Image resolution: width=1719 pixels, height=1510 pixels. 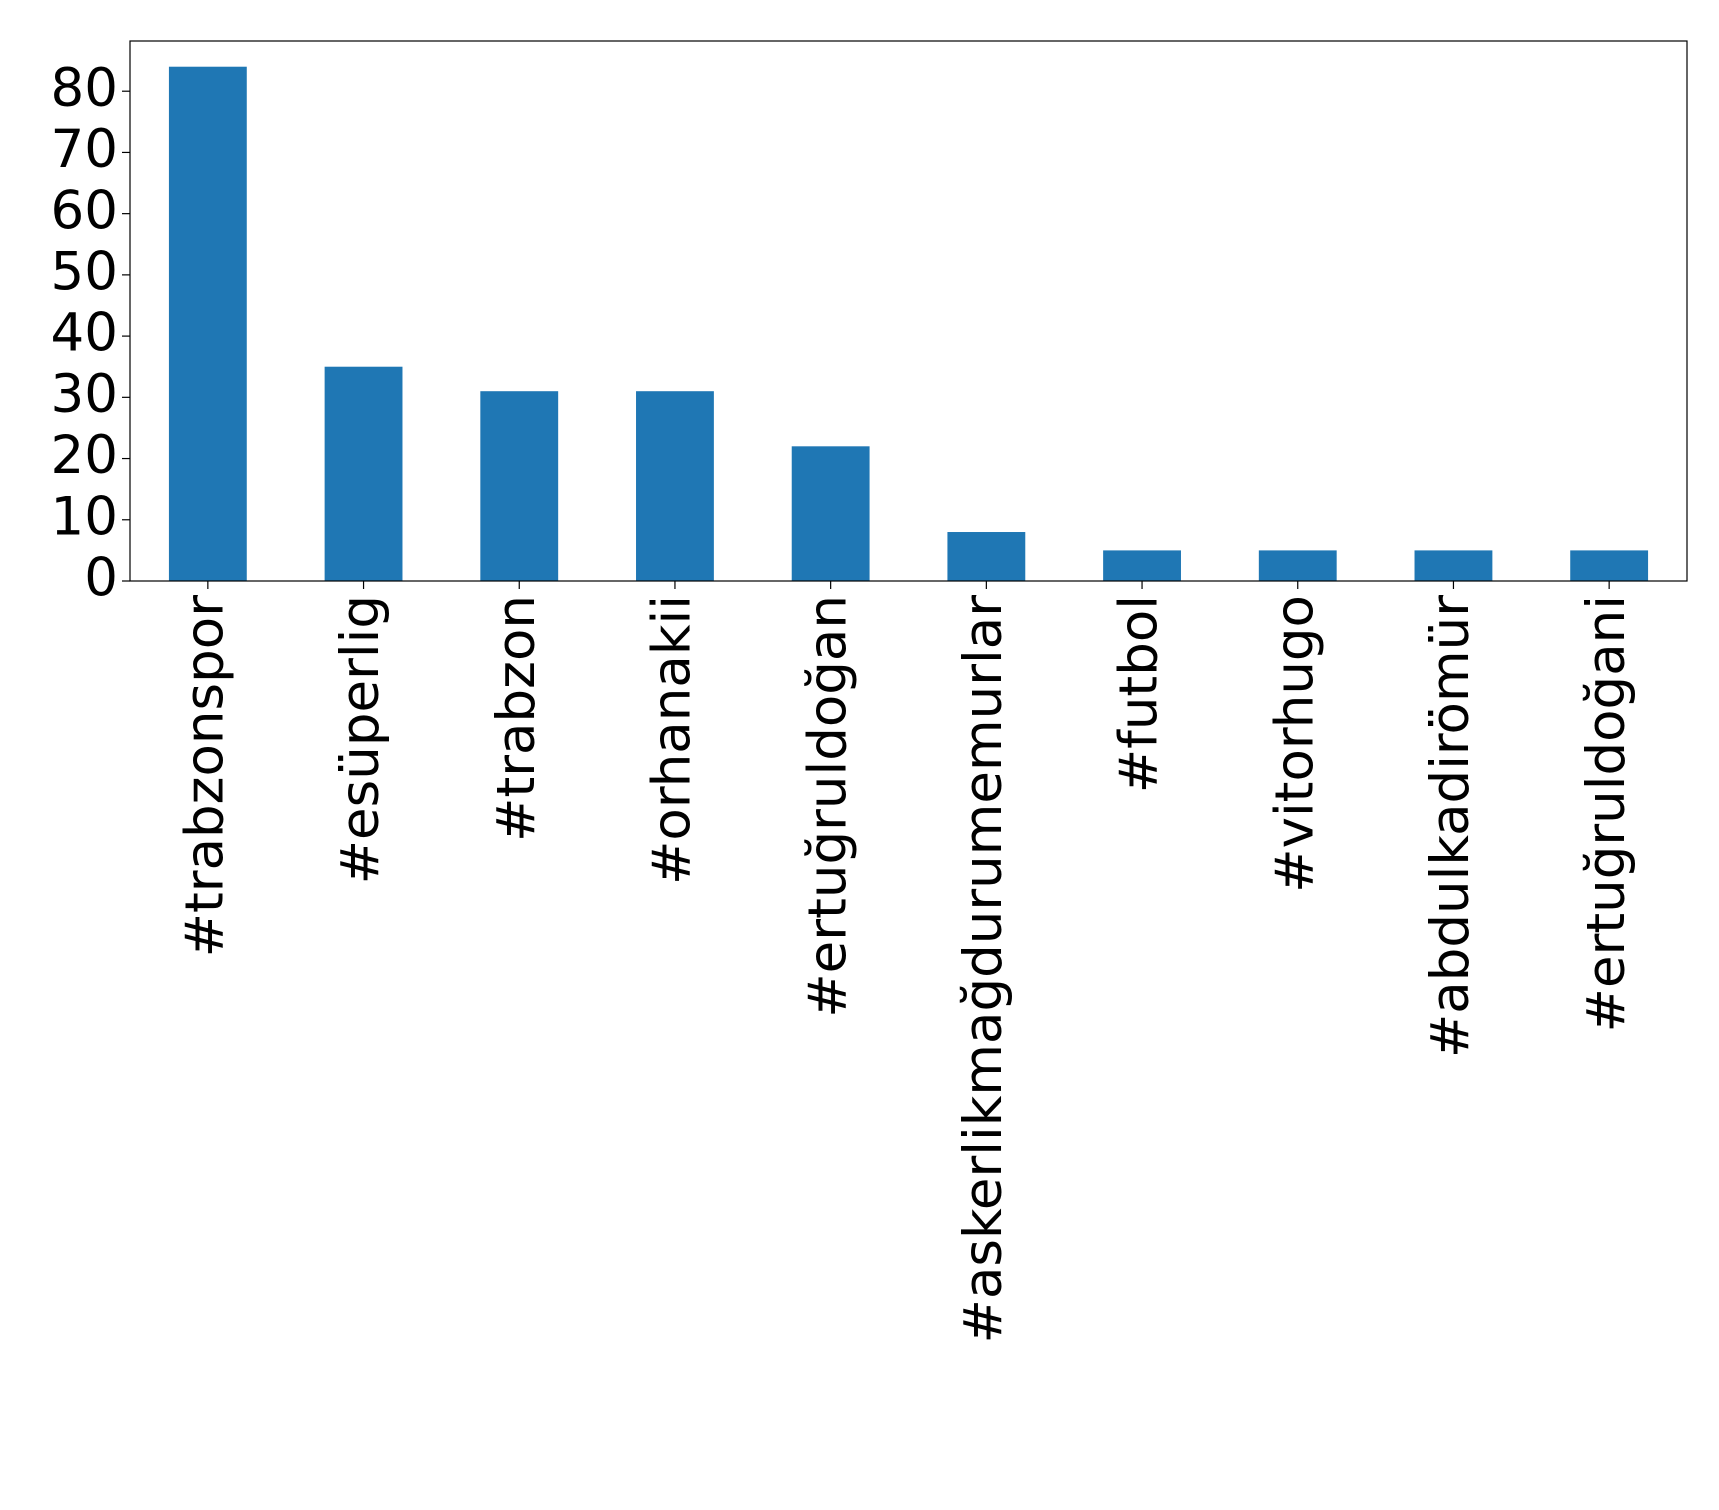 What do you see at coordinates (983, 969) in the screenshot?
I see `x-tick-label: #askerlikmağdurumemurlar` at bounding box center [983, 969].